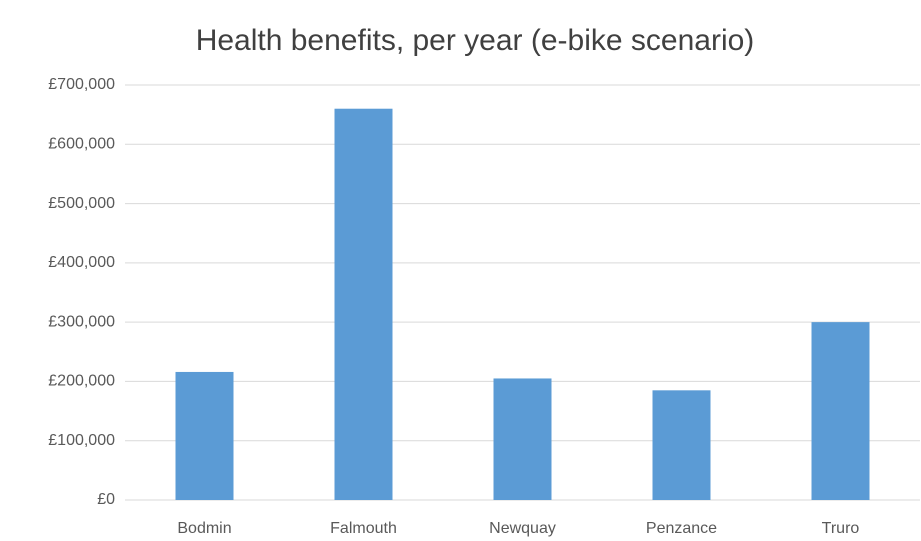  I want to click on y-tick-label: £700,000, so click(81, 84).